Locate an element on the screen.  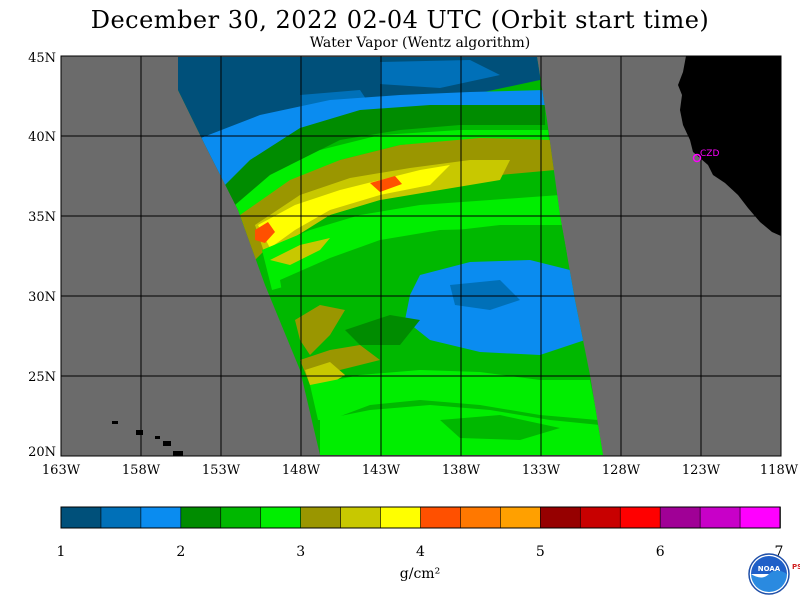
colorbar-tick-label: 1 is located at coordinates (61, 552).